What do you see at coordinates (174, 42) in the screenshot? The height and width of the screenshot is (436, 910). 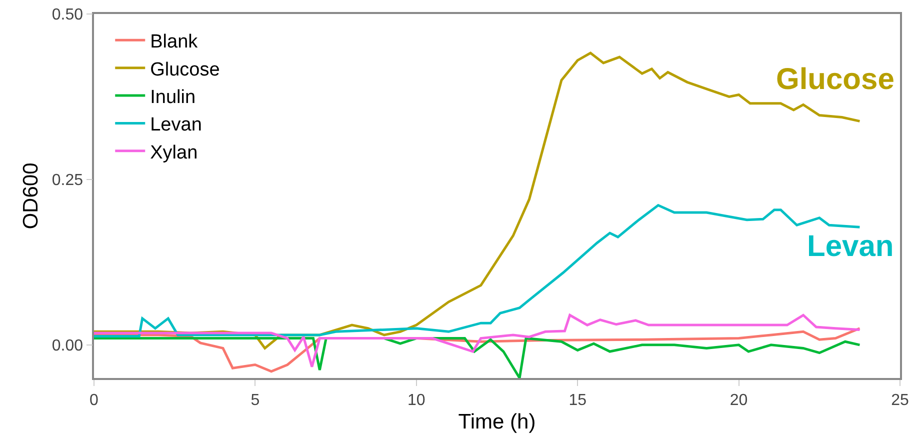 I see `legend-label: Blank` at bounding box center [174, 42].